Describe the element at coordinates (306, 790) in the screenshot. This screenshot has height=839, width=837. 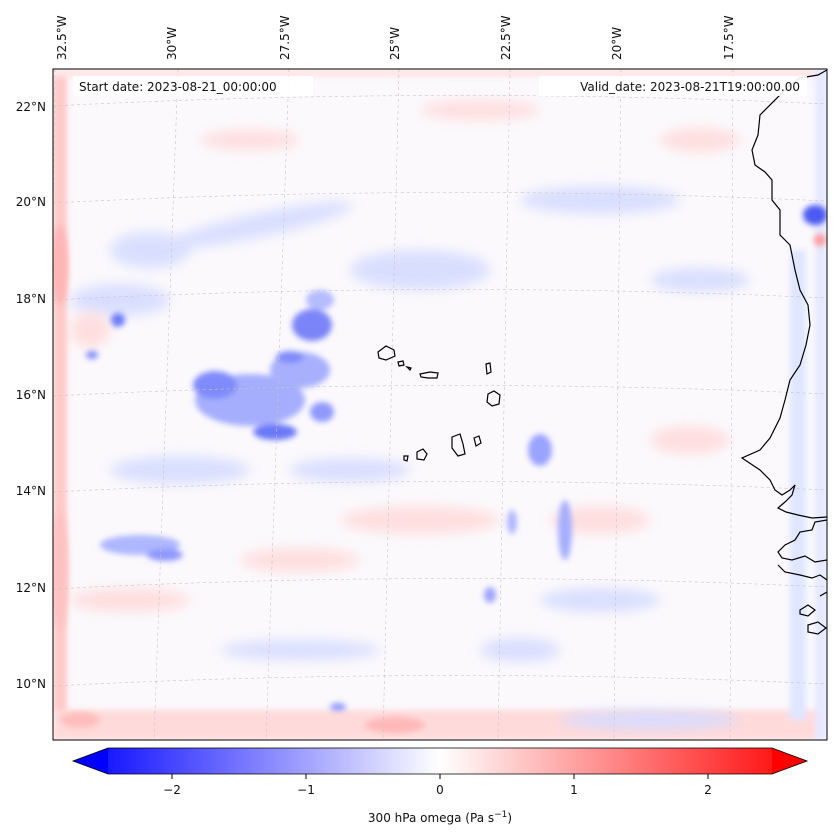
I see `colorbar-tick: −1` at that location.